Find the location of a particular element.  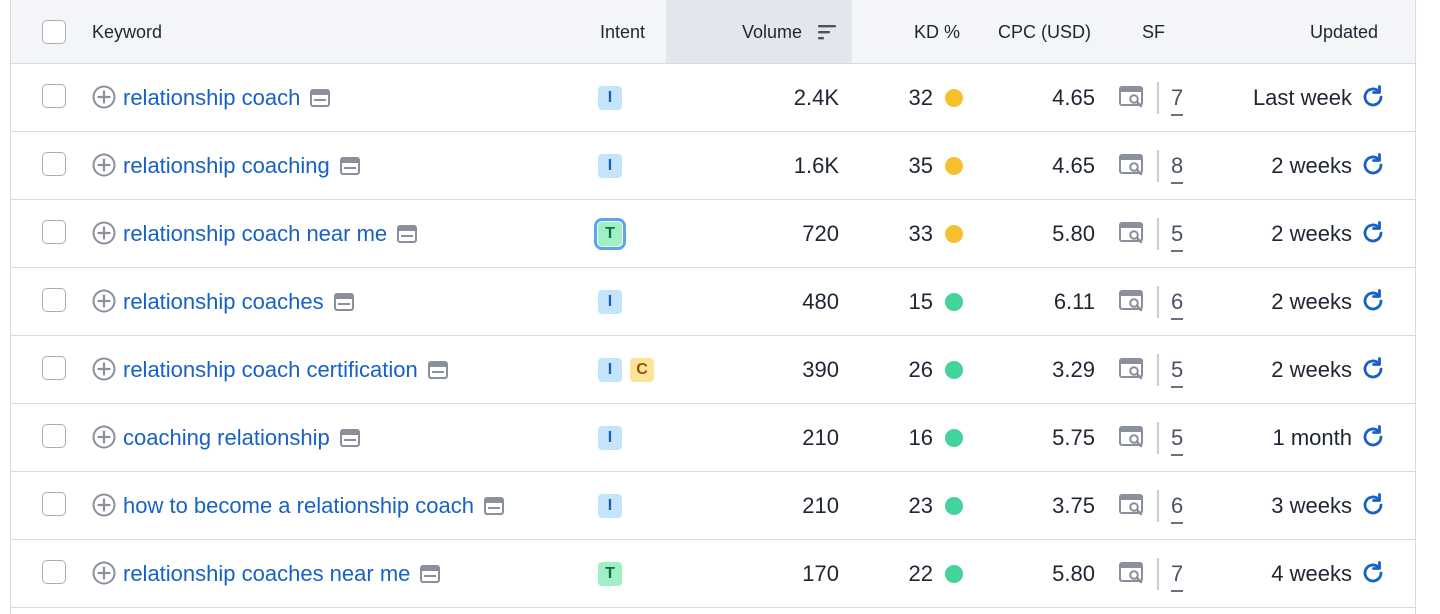

keyword-text: relationship coach certification is located at coordinates (270, 369).